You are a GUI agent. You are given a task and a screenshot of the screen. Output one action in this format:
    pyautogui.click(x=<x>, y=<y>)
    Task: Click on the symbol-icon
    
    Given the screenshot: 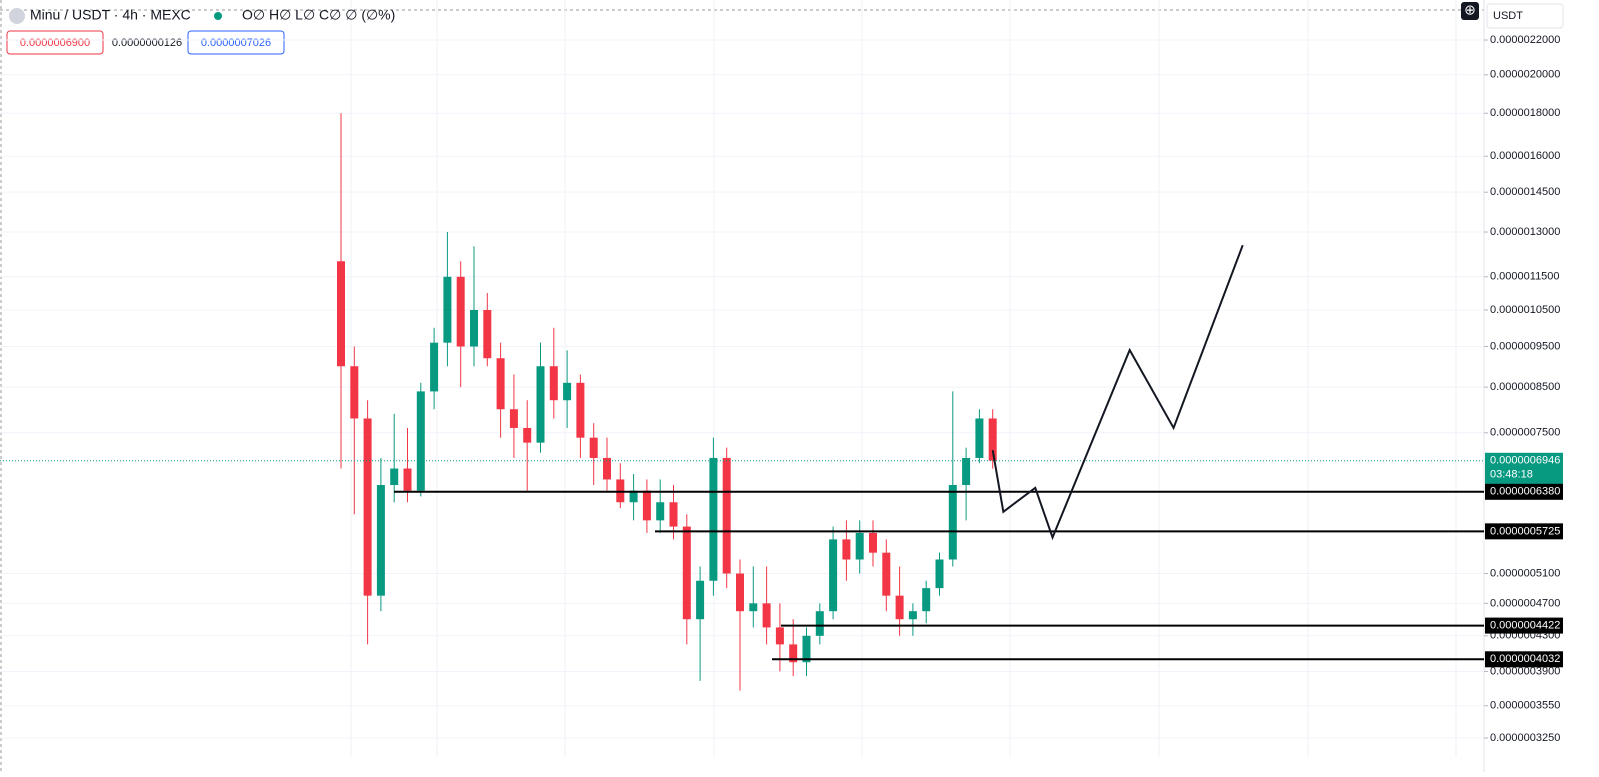 What is the action you would take?
    pyautogui.click(x=17, y=16)
    